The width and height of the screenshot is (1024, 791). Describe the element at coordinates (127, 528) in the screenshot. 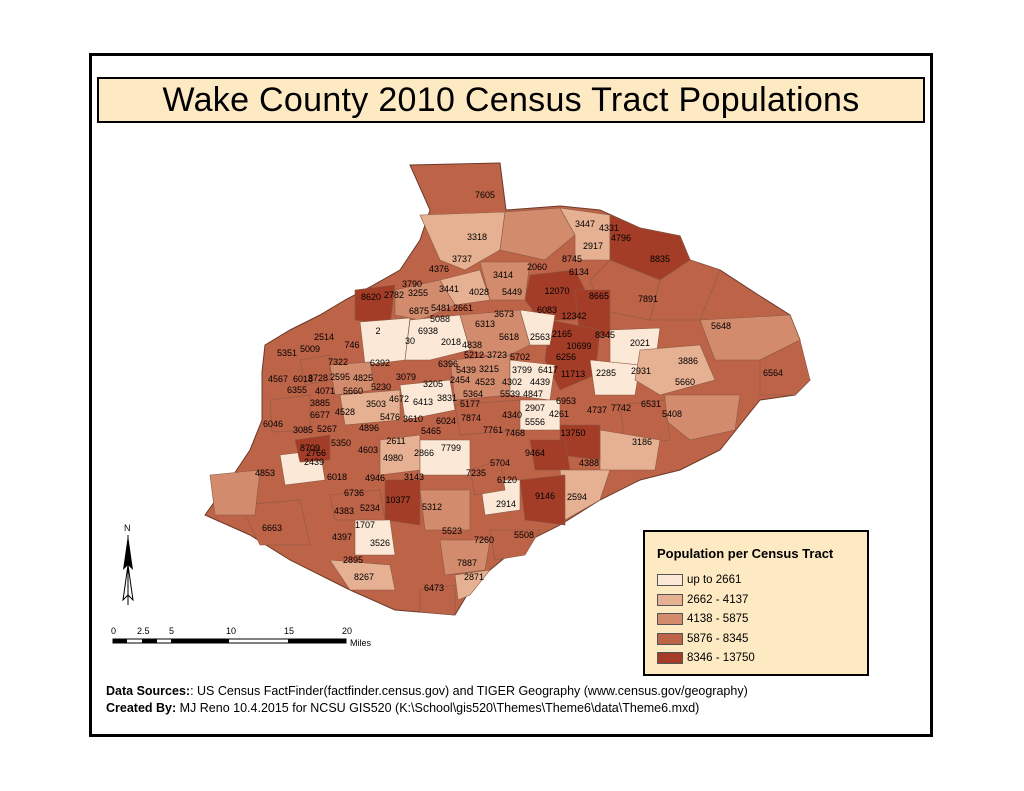

I see `north-label: N` at that location.